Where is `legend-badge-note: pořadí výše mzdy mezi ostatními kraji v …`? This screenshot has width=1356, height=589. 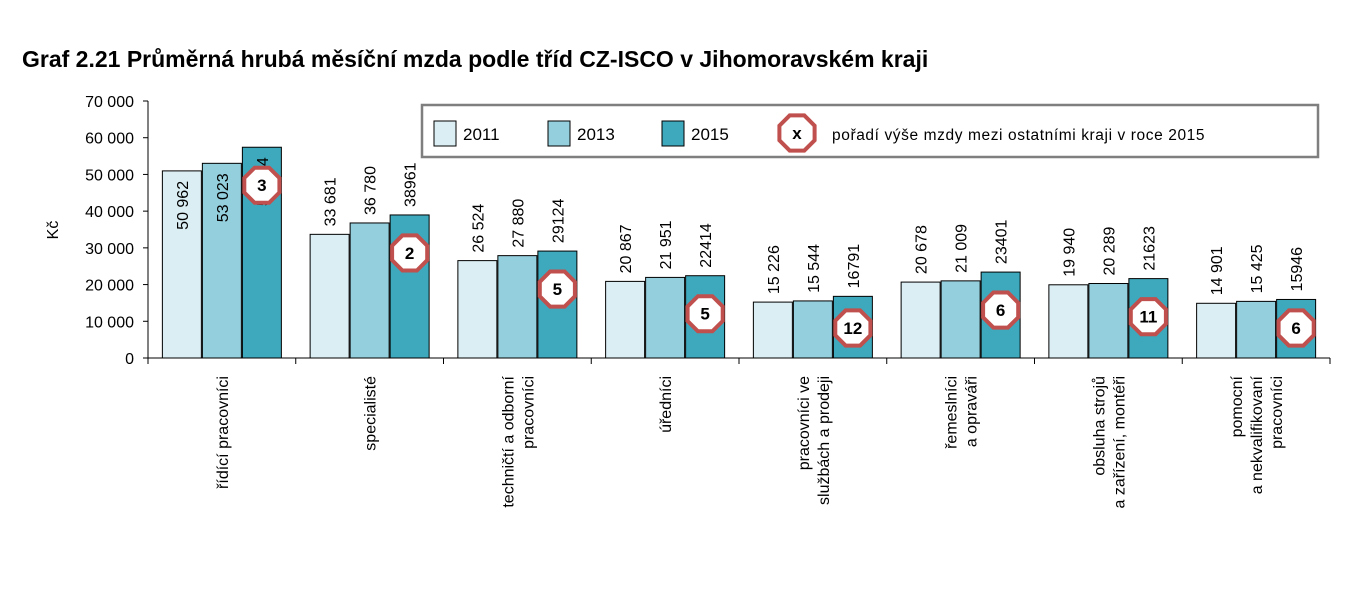 legend-badge-note: pořadí výše mzdy mezi ostatními kraji v … is located at coordinates (1018, 135).